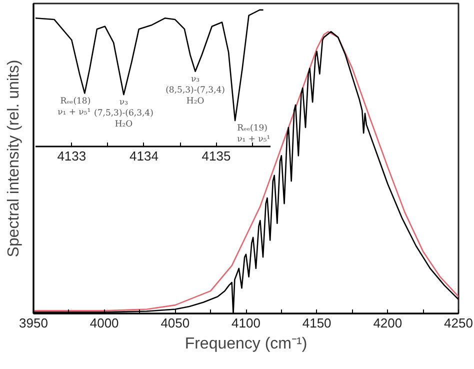  Describe the element at coordinates (196, 90) in the screenshot. I see `annotation: ν₃ (8,5,3)-(7,3,4) H₂O` at that location.